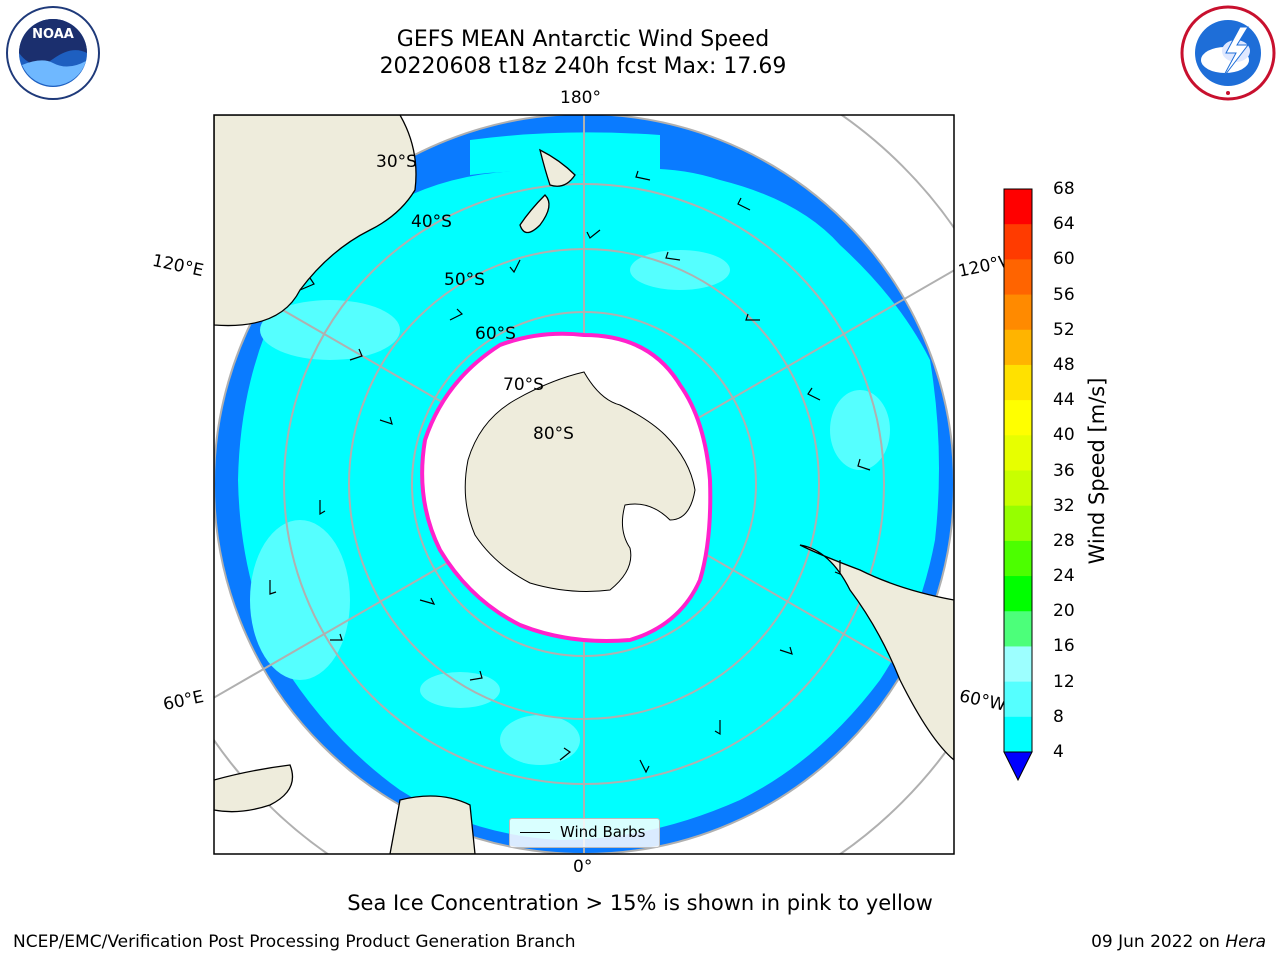 This screenshot has width=1280, height=960. What do you see at coordinates (1058, 716) in the screenshot?
I see `colorbar-tick-label: 8` at bounding box center [1058, 716].